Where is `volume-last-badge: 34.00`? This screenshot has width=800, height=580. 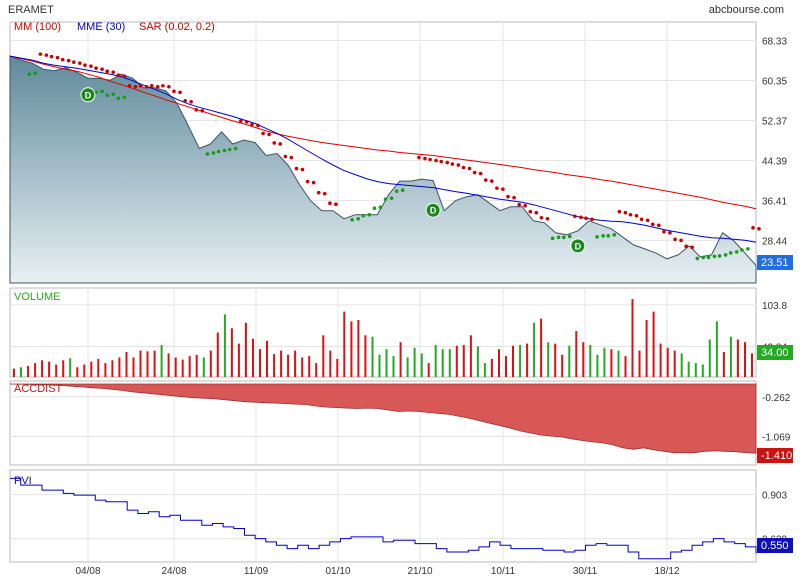 volume-last-badge: 34.00 is located at coordinates (775, 352).